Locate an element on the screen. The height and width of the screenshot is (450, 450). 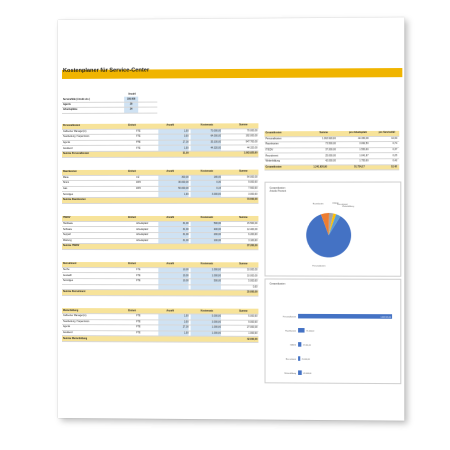
summary-row-sum: 37.200,00 is located at coordinates (324, 150).